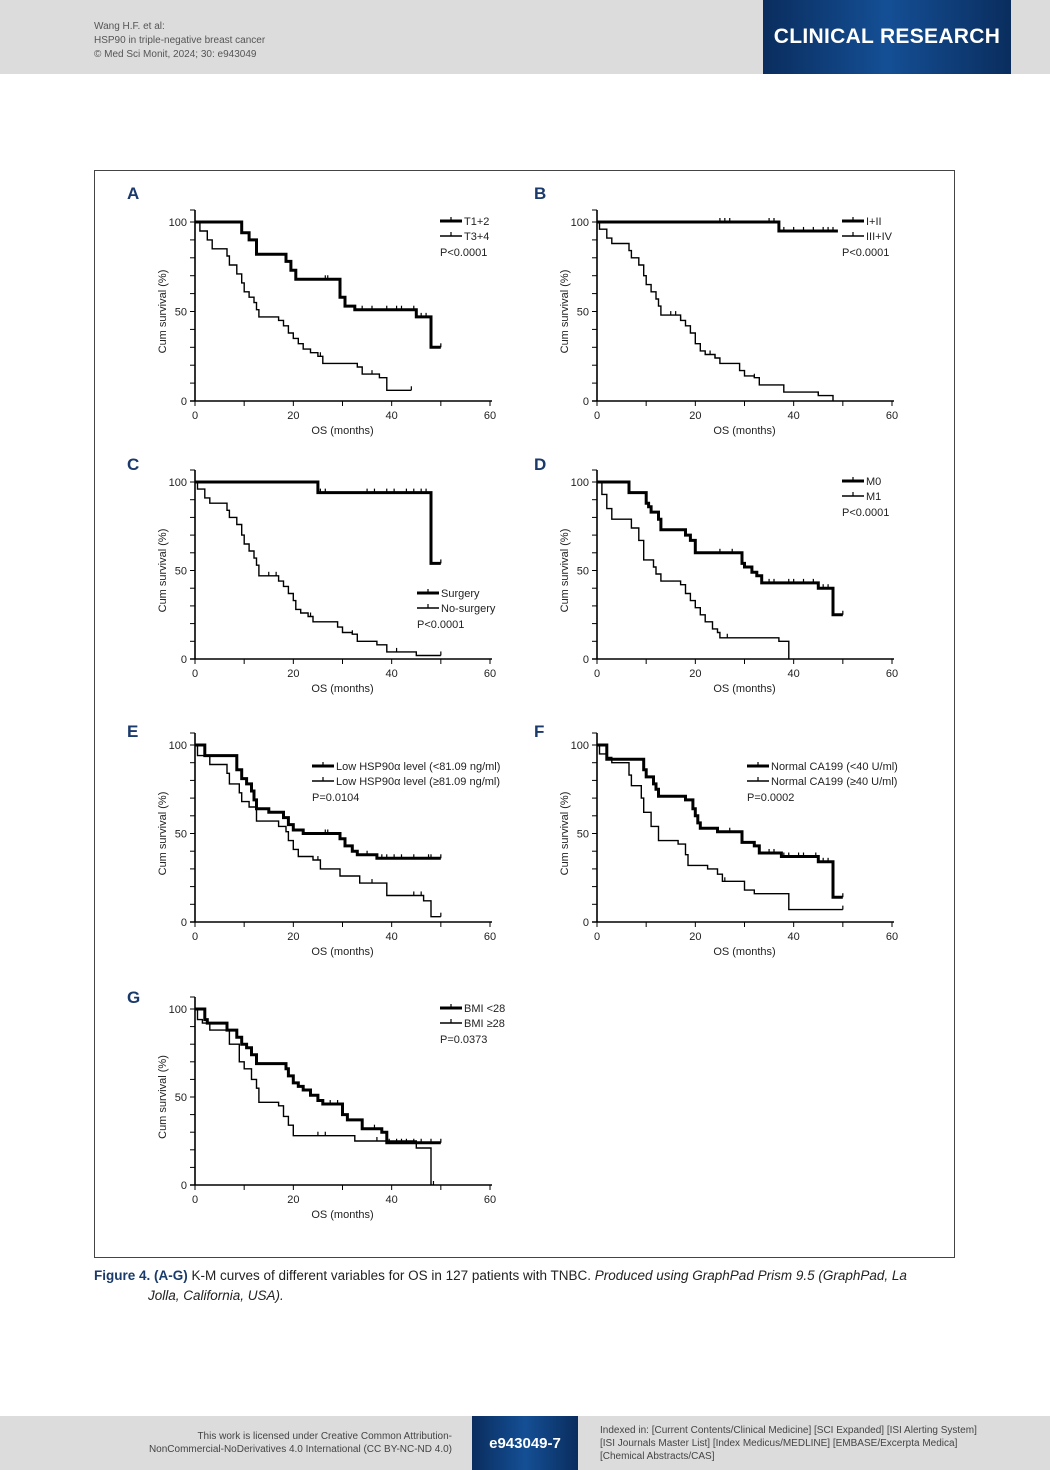 This screenshot has height=1470, width=1050. What do you see at coordinates (540, 464) in the screenshot?
I see `panel-label: D` at bounding box center [540, 464].